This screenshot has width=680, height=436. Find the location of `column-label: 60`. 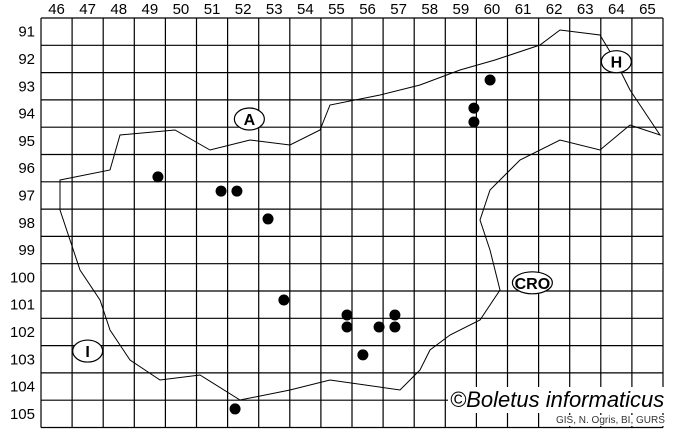

column-label: 60 is located at coordinates (492, 9).